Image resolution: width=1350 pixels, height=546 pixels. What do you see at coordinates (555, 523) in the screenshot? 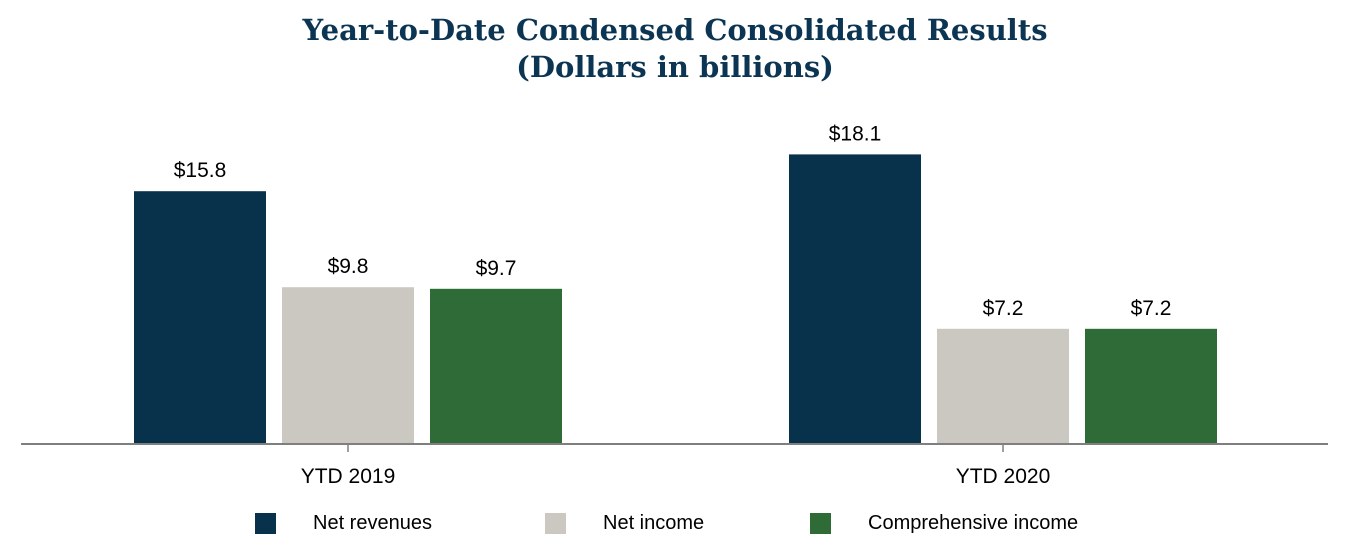
I see `legend-swatch-net-income` at bounding box center [555, 523].